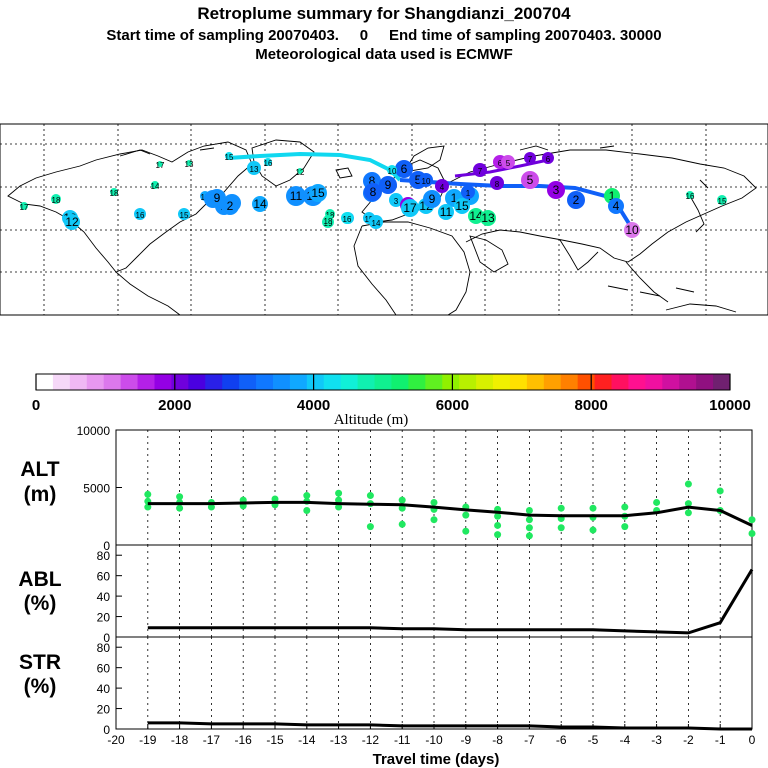  Describe the element at coordinates (624, 740) in the screenshot. I see `x-tick-label: -4` at that location.